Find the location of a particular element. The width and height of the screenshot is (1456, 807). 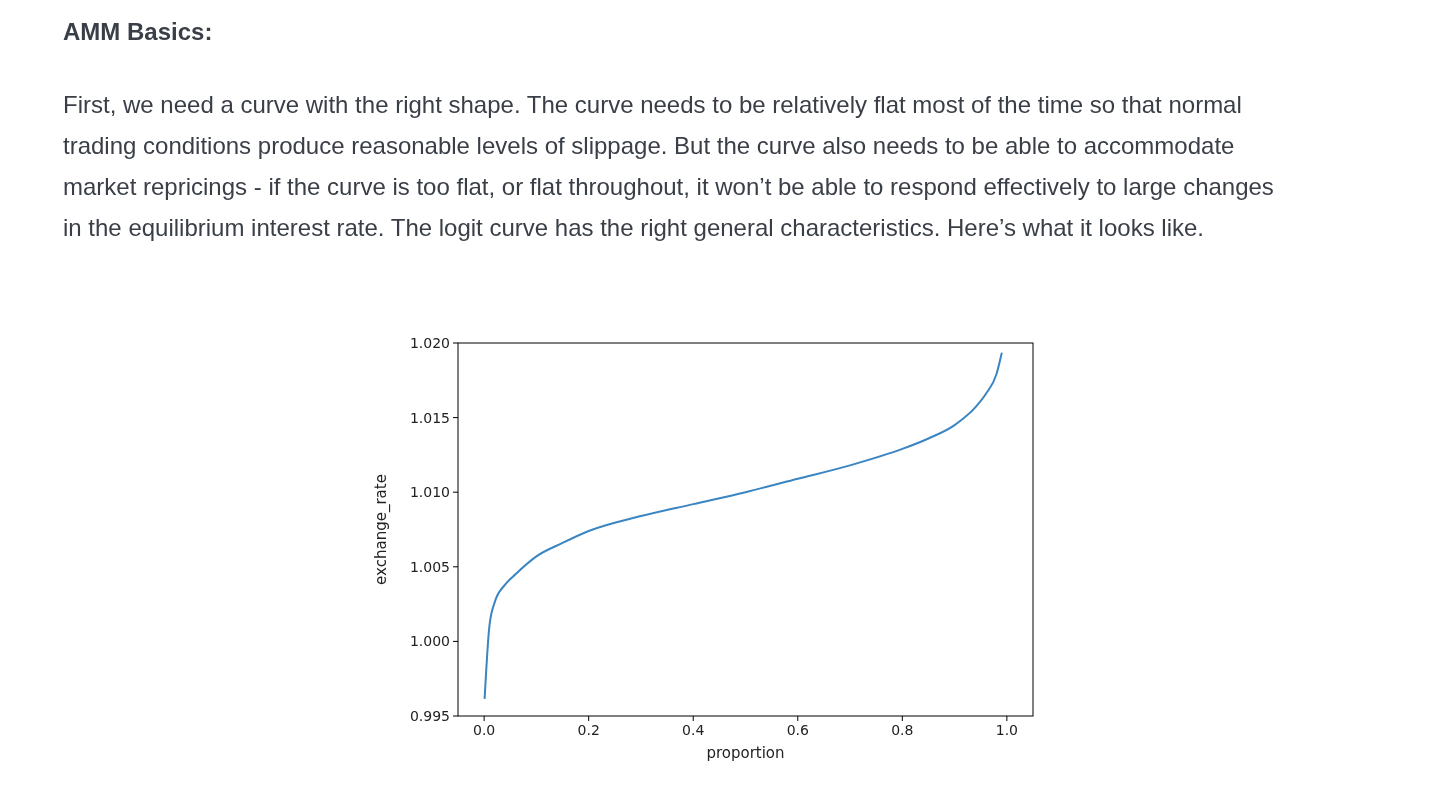

x-tick-label: 0.2 is located at coordinates (588, 730).